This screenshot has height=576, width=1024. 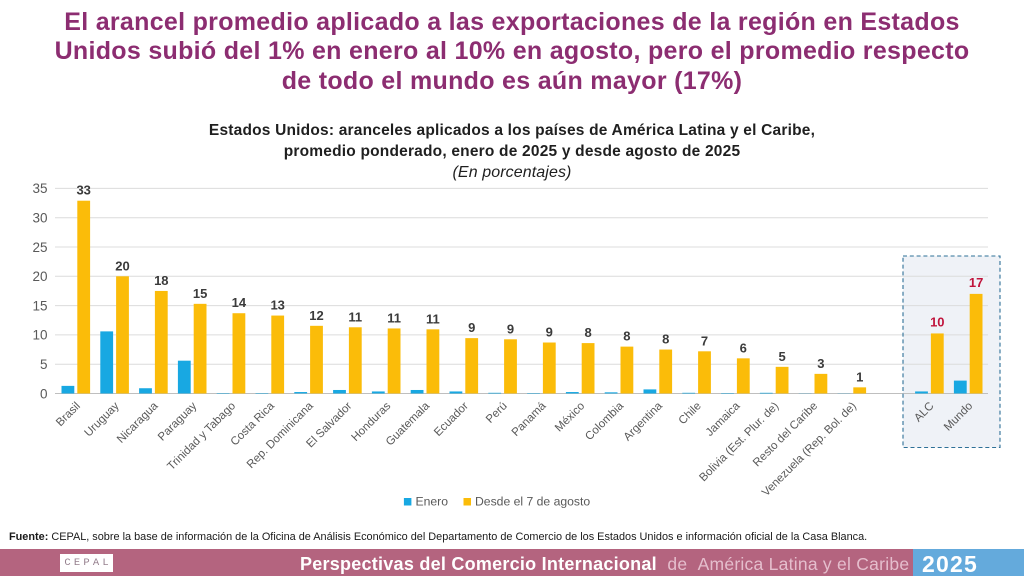 I want to click on svg-text: 18, so click(x=161, y=280).